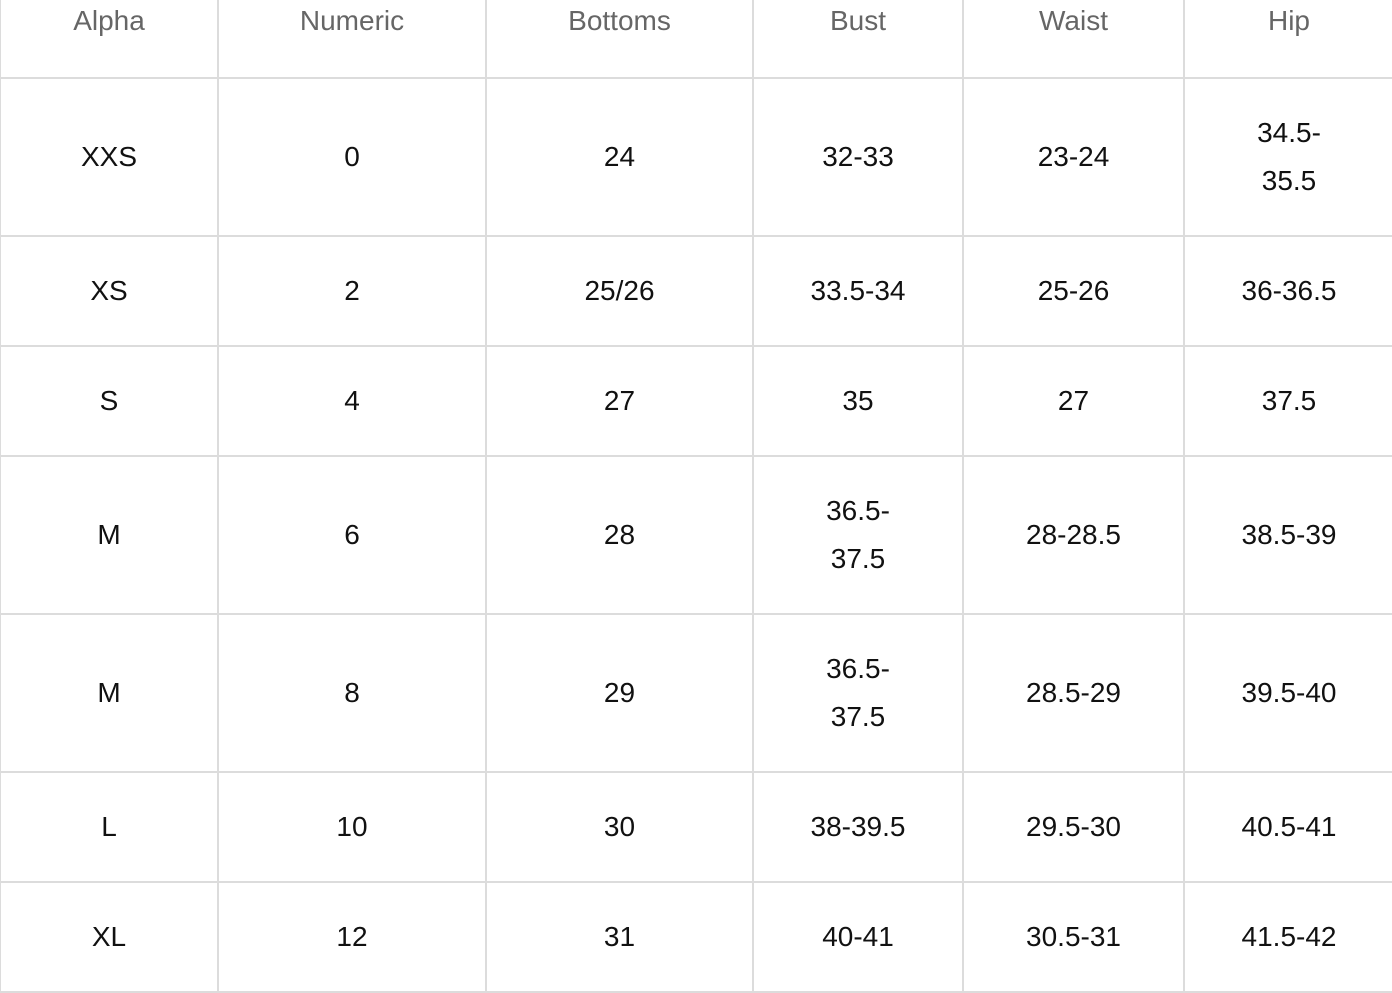  I want to click on cell-value: 24, so click(619, 156).